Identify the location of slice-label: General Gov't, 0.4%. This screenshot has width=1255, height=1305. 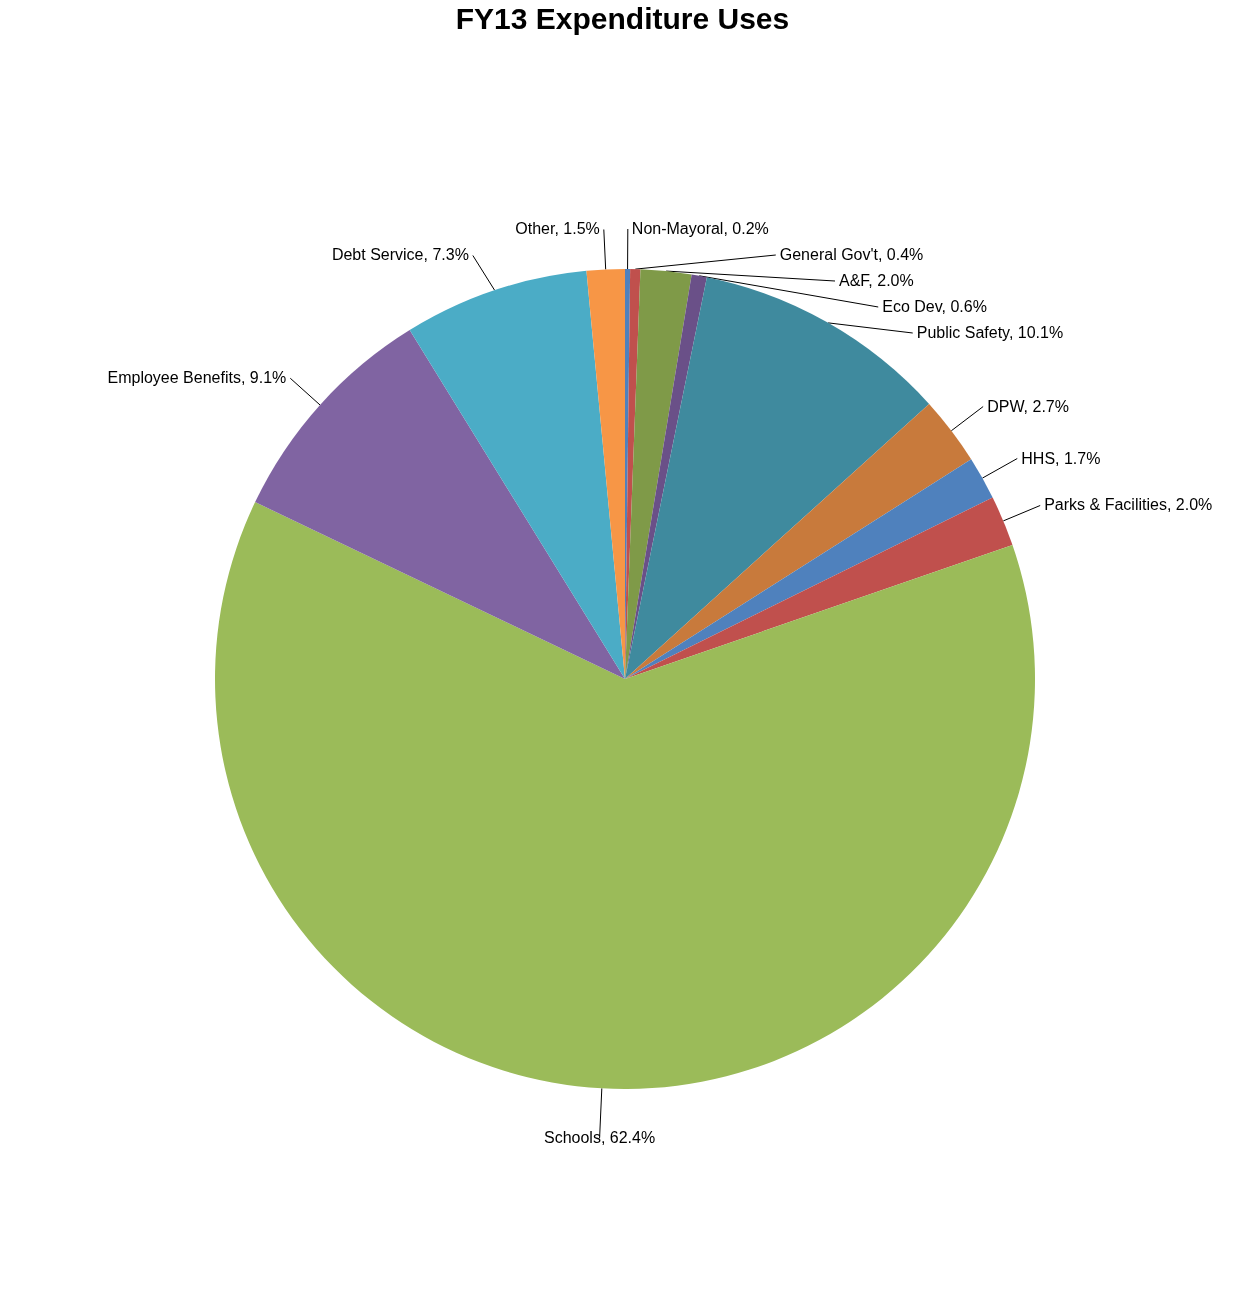
(851, 255).